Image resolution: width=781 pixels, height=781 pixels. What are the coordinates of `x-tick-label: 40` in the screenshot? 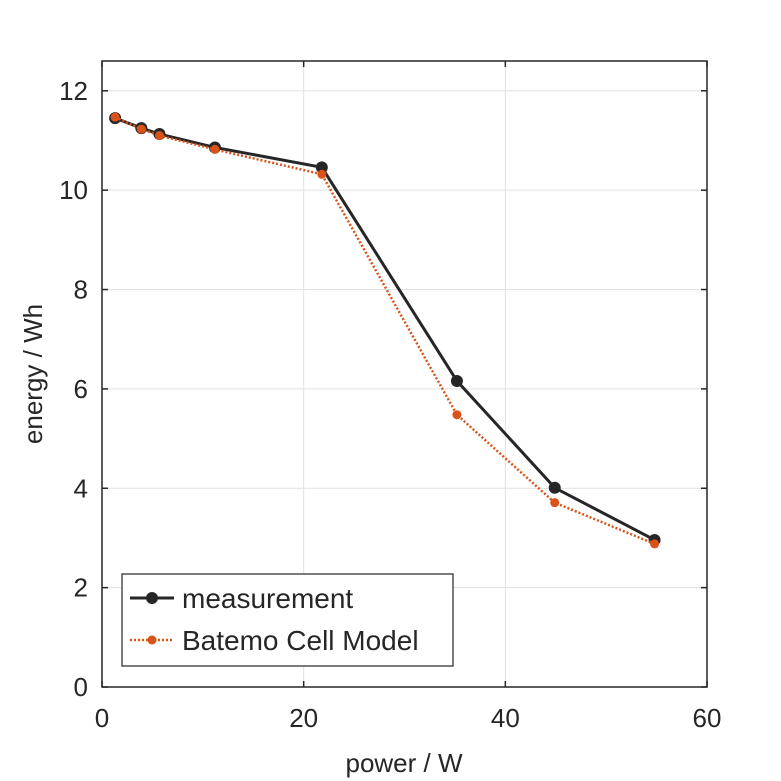 It's located at (505, 718).